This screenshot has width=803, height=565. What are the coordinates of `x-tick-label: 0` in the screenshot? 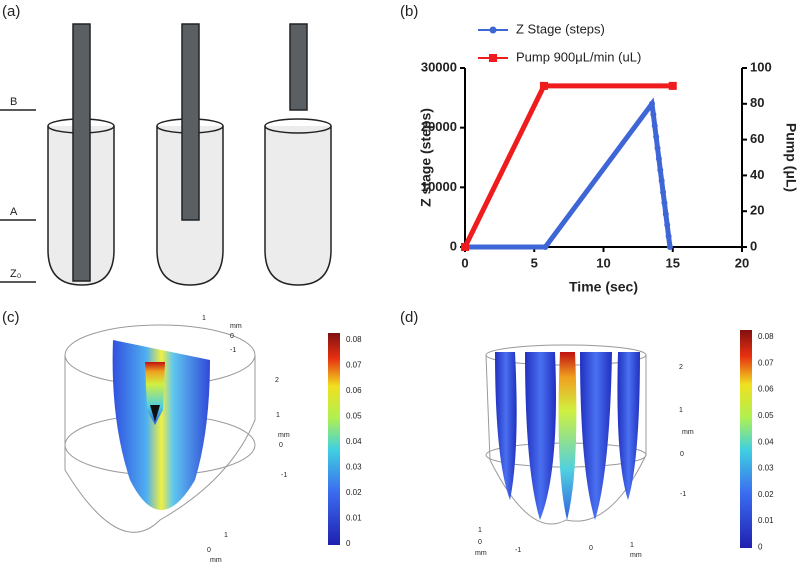 It's located at (464, 262).